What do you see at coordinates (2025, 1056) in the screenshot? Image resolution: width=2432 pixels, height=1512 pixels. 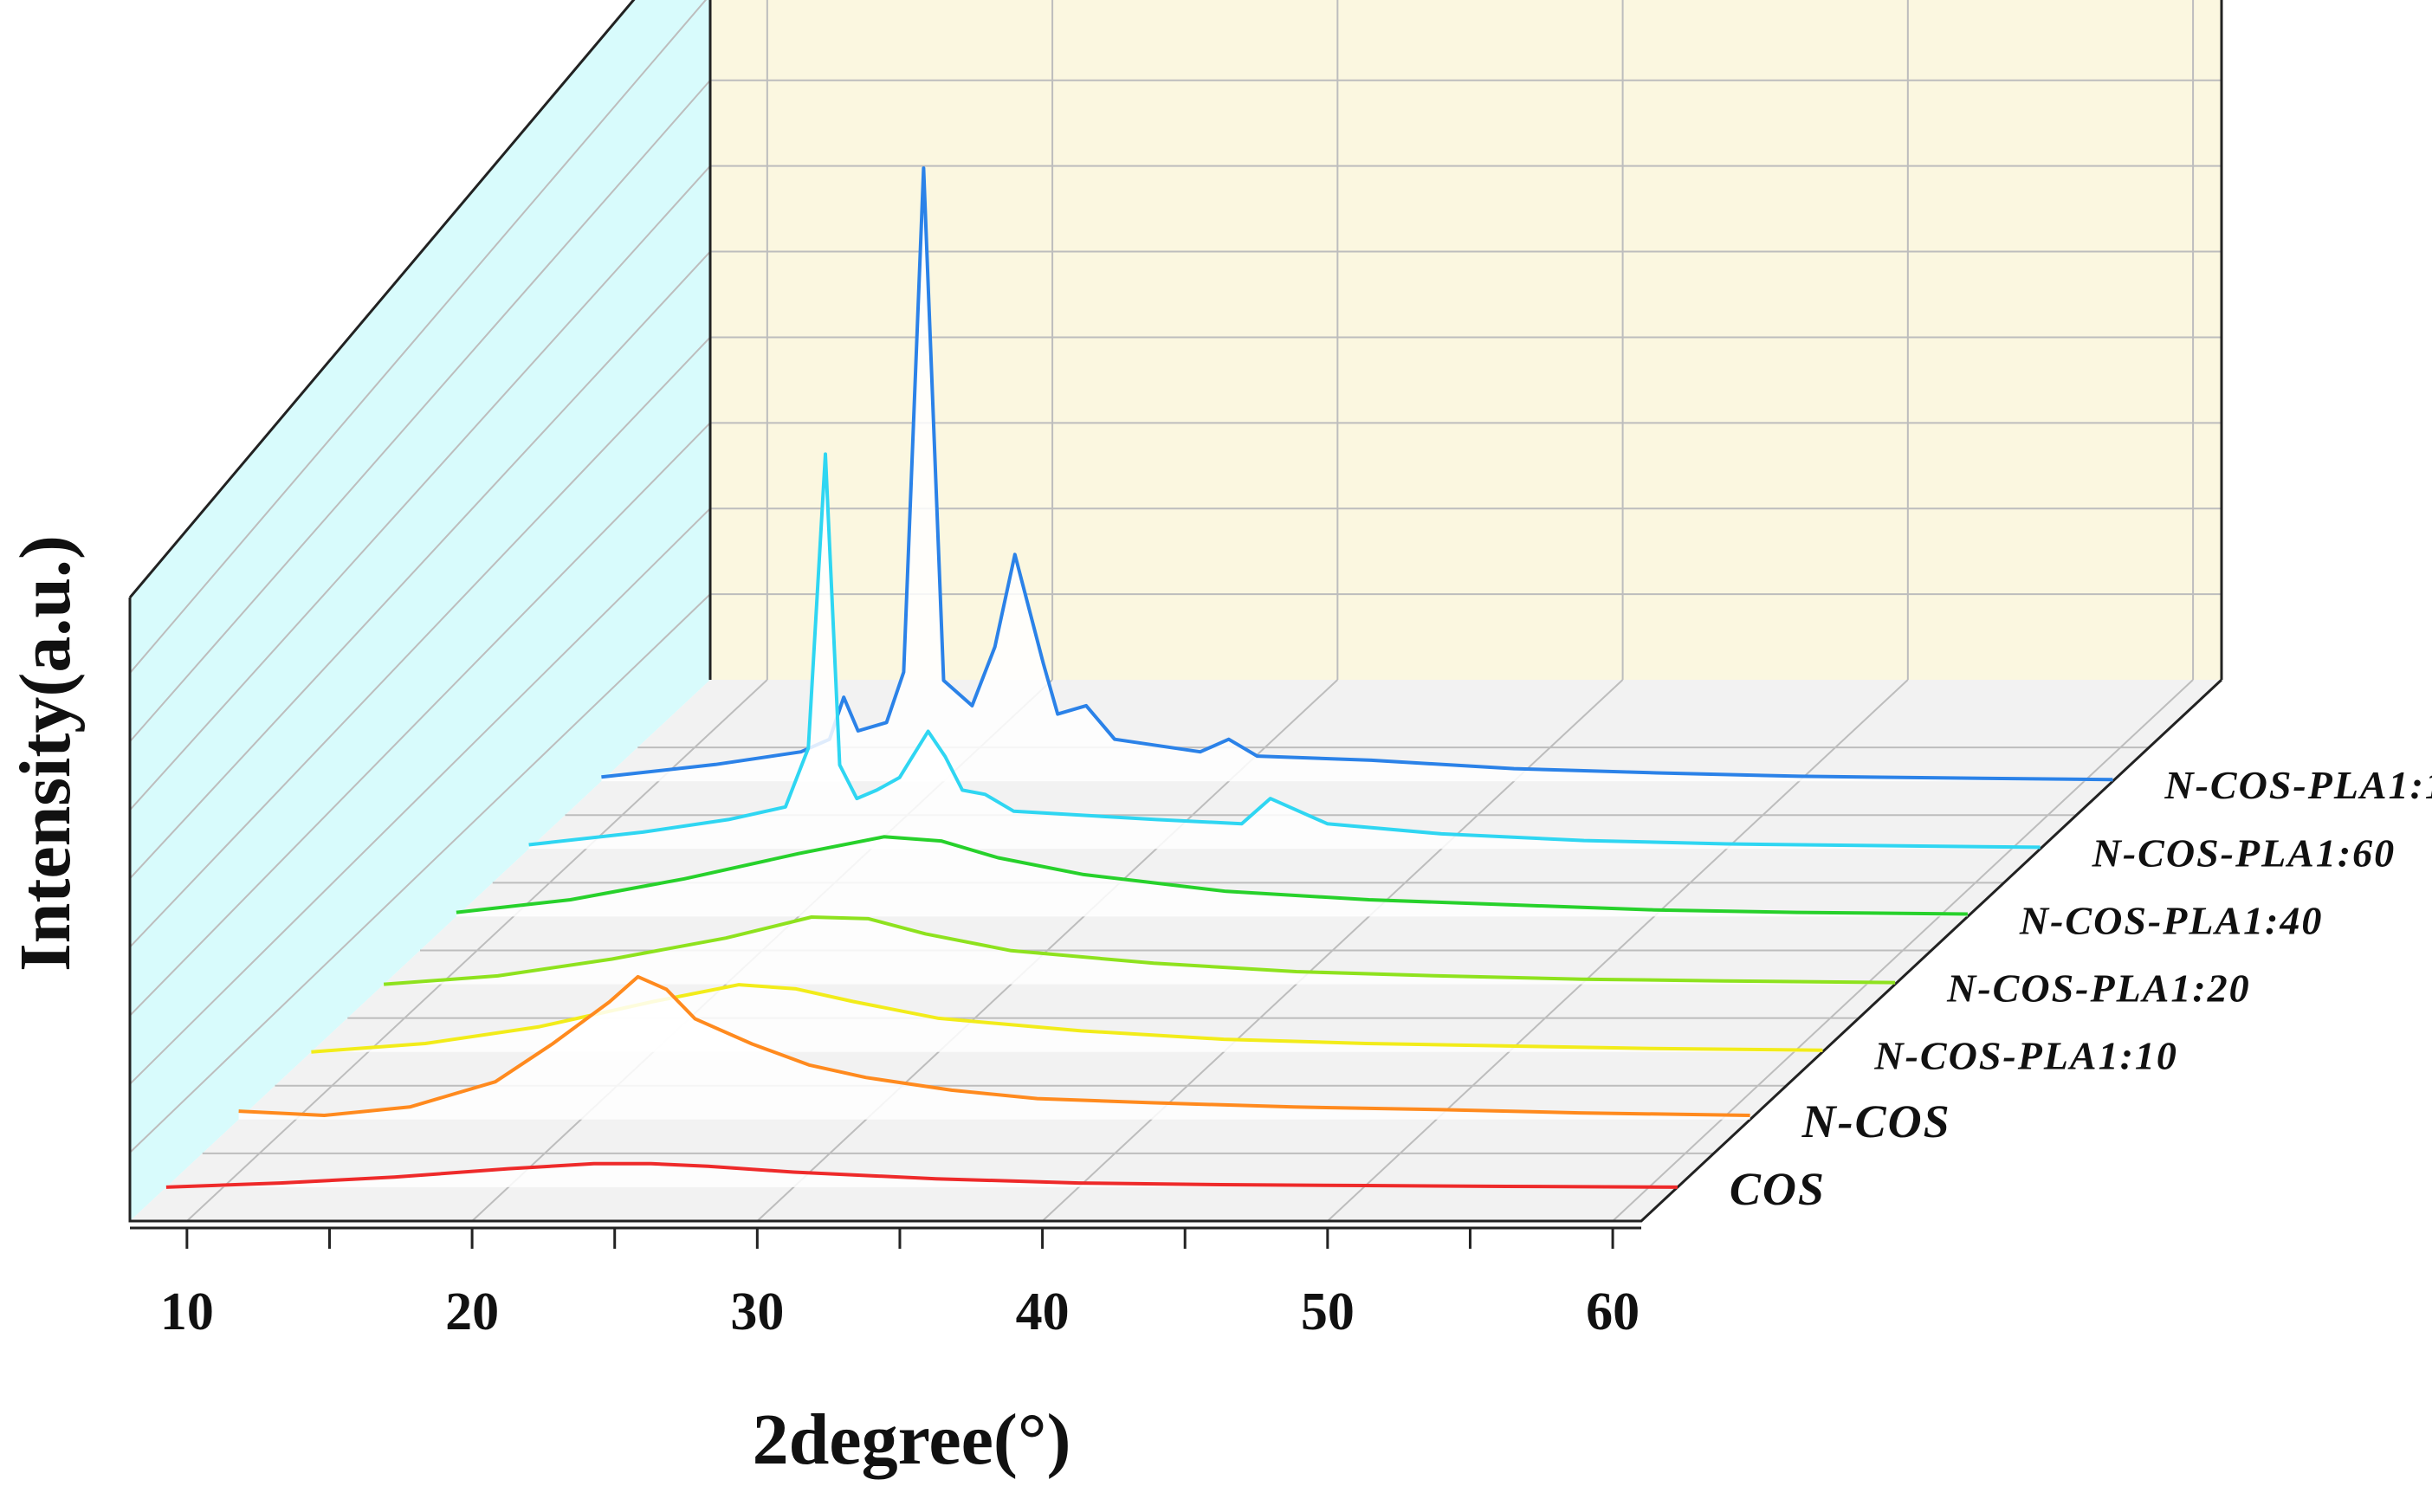 I see `series-label: N-COS-PLA1:10` at bounding box center [2025, 1056].